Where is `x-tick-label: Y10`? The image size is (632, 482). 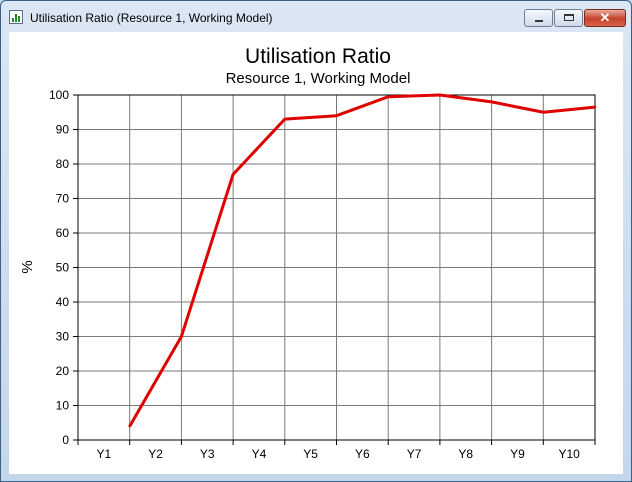
x-tick-label: Y10 is located at coordinates (569, 454).